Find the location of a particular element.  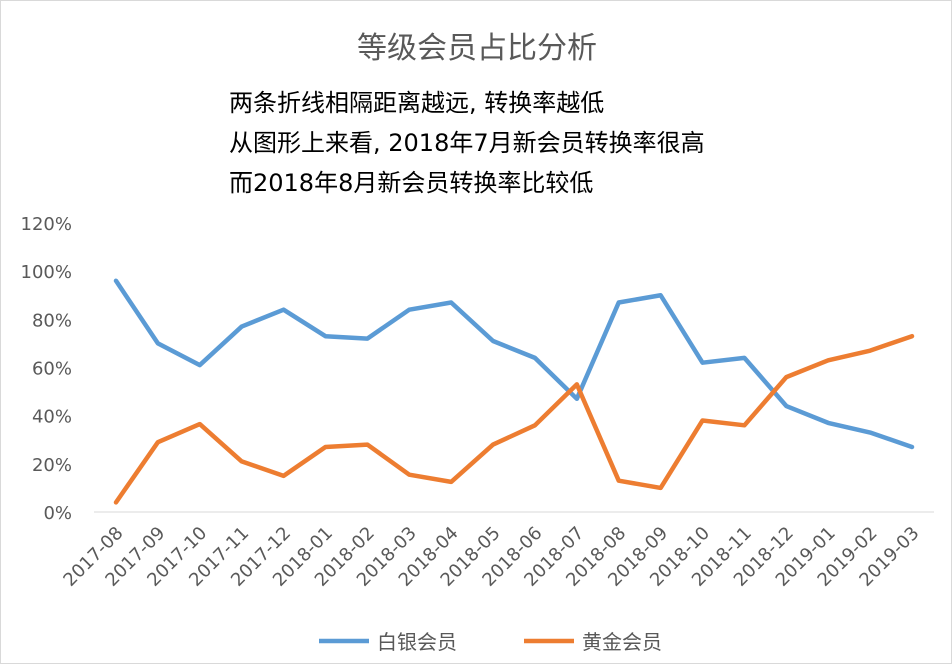

legend-label-1: 黄金会员 is located at coordinates (622, 642).